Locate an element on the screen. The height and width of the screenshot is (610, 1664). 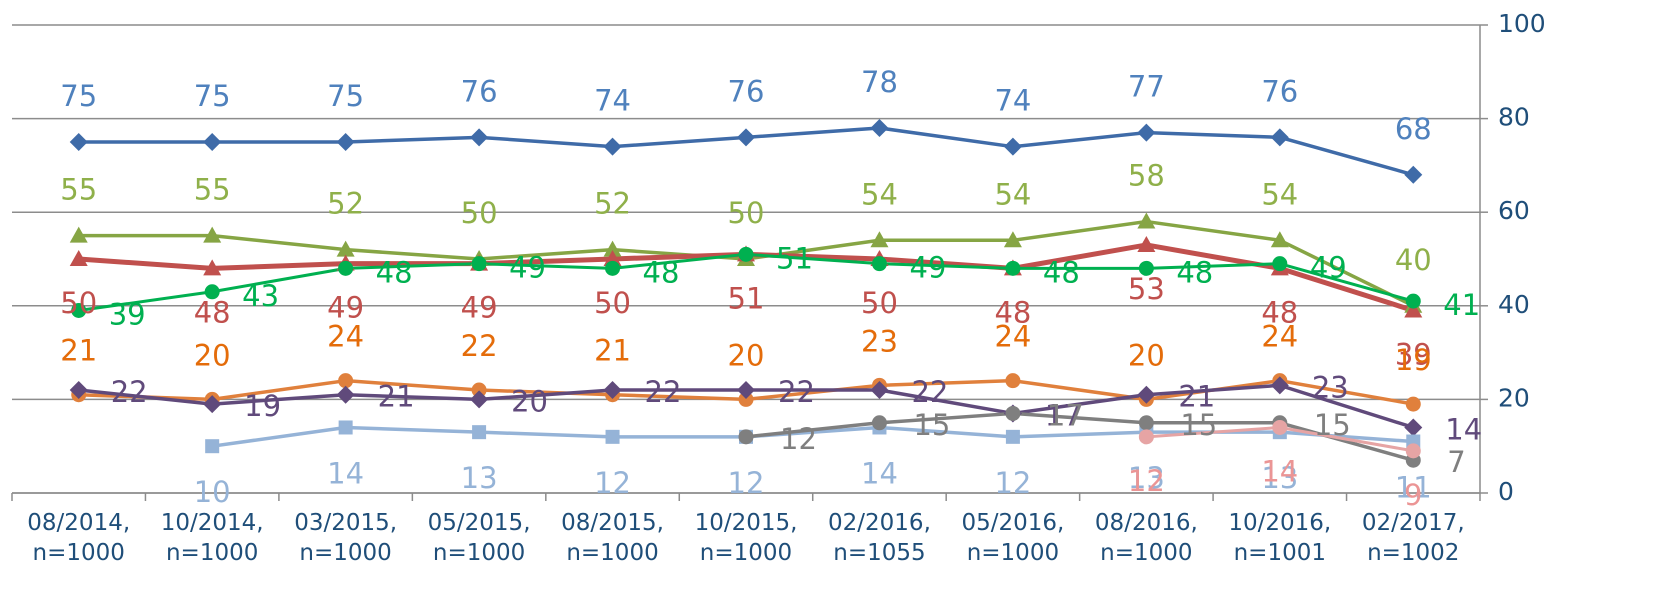
x-tick-label: 02/2017, n=1002 is located at coordinates (1413, 538).